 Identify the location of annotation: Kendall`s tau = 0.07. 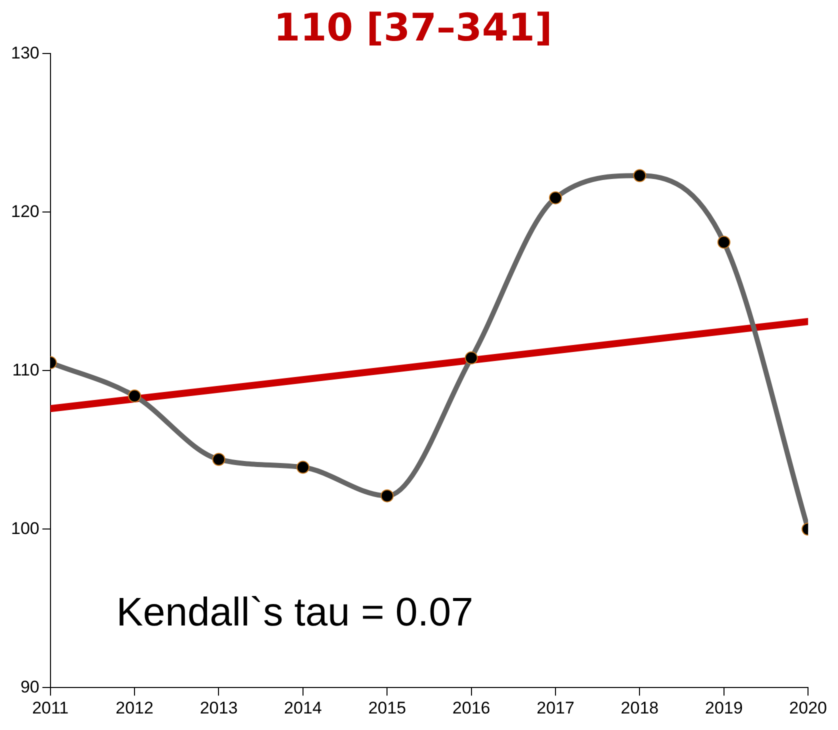
(295, 612).